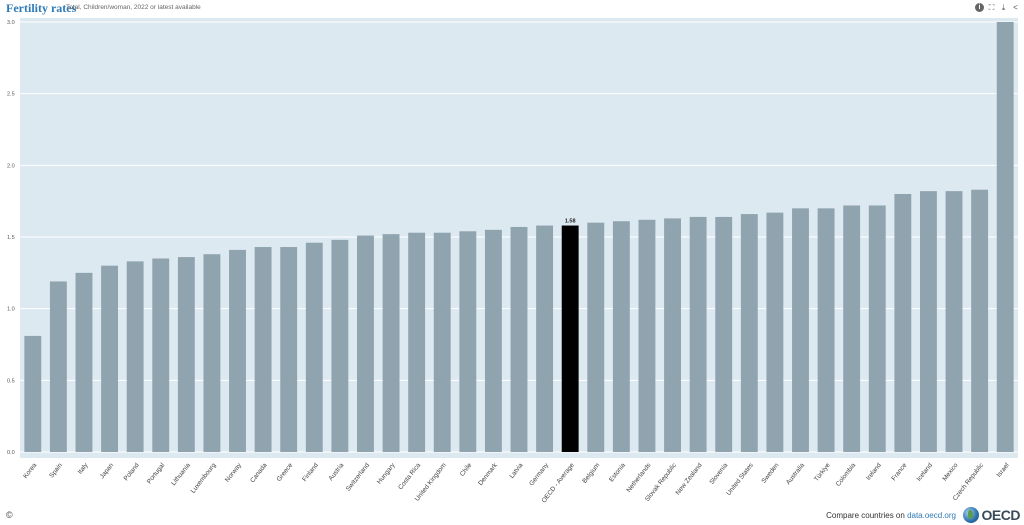  Describe the element at coordinates (156, 473) in the screenshot. I see `x-tick-label: Portugal` at that location.